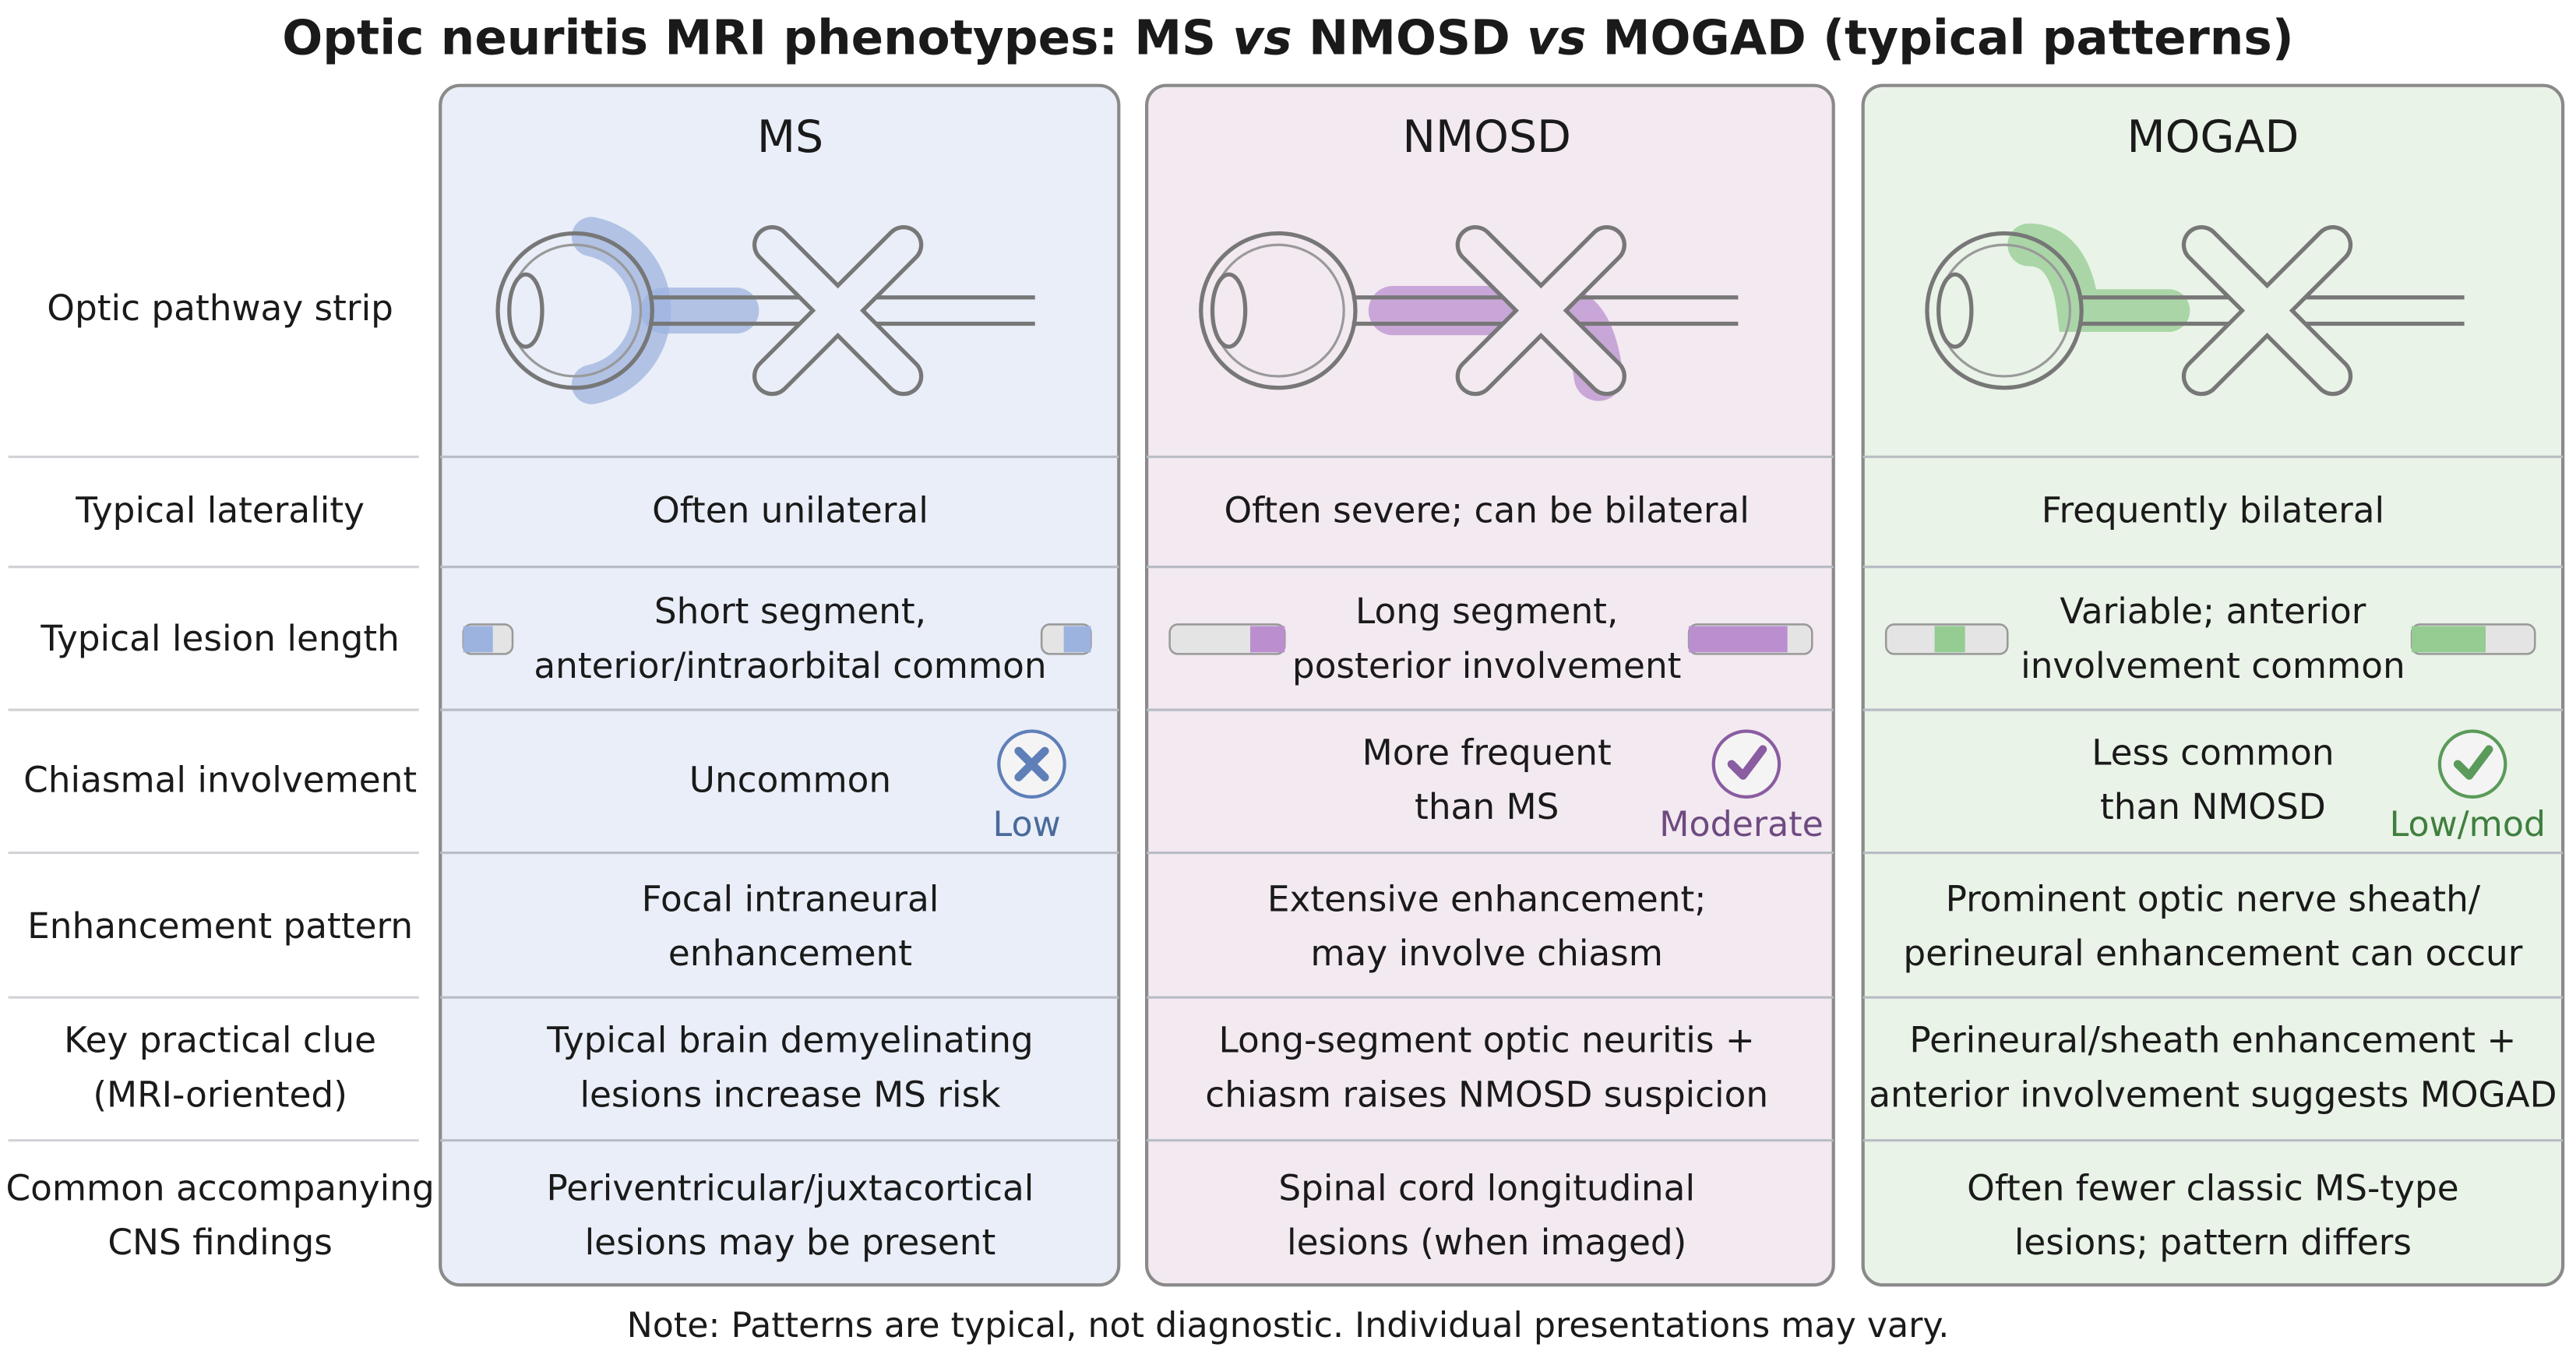 The height and width of the screenshot is (1365, 2576). What do you see at coordinates (791, 511) in the screenshot?
I see `cell-text: Often unilateral` at bounding box center [791, 511].